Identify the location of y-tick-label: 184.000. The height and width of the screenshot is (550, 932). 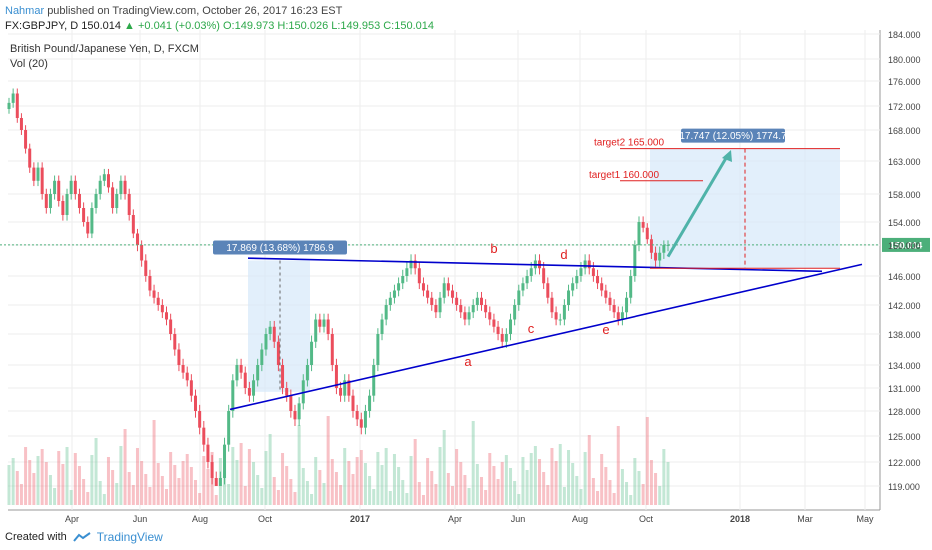
(904, 35).